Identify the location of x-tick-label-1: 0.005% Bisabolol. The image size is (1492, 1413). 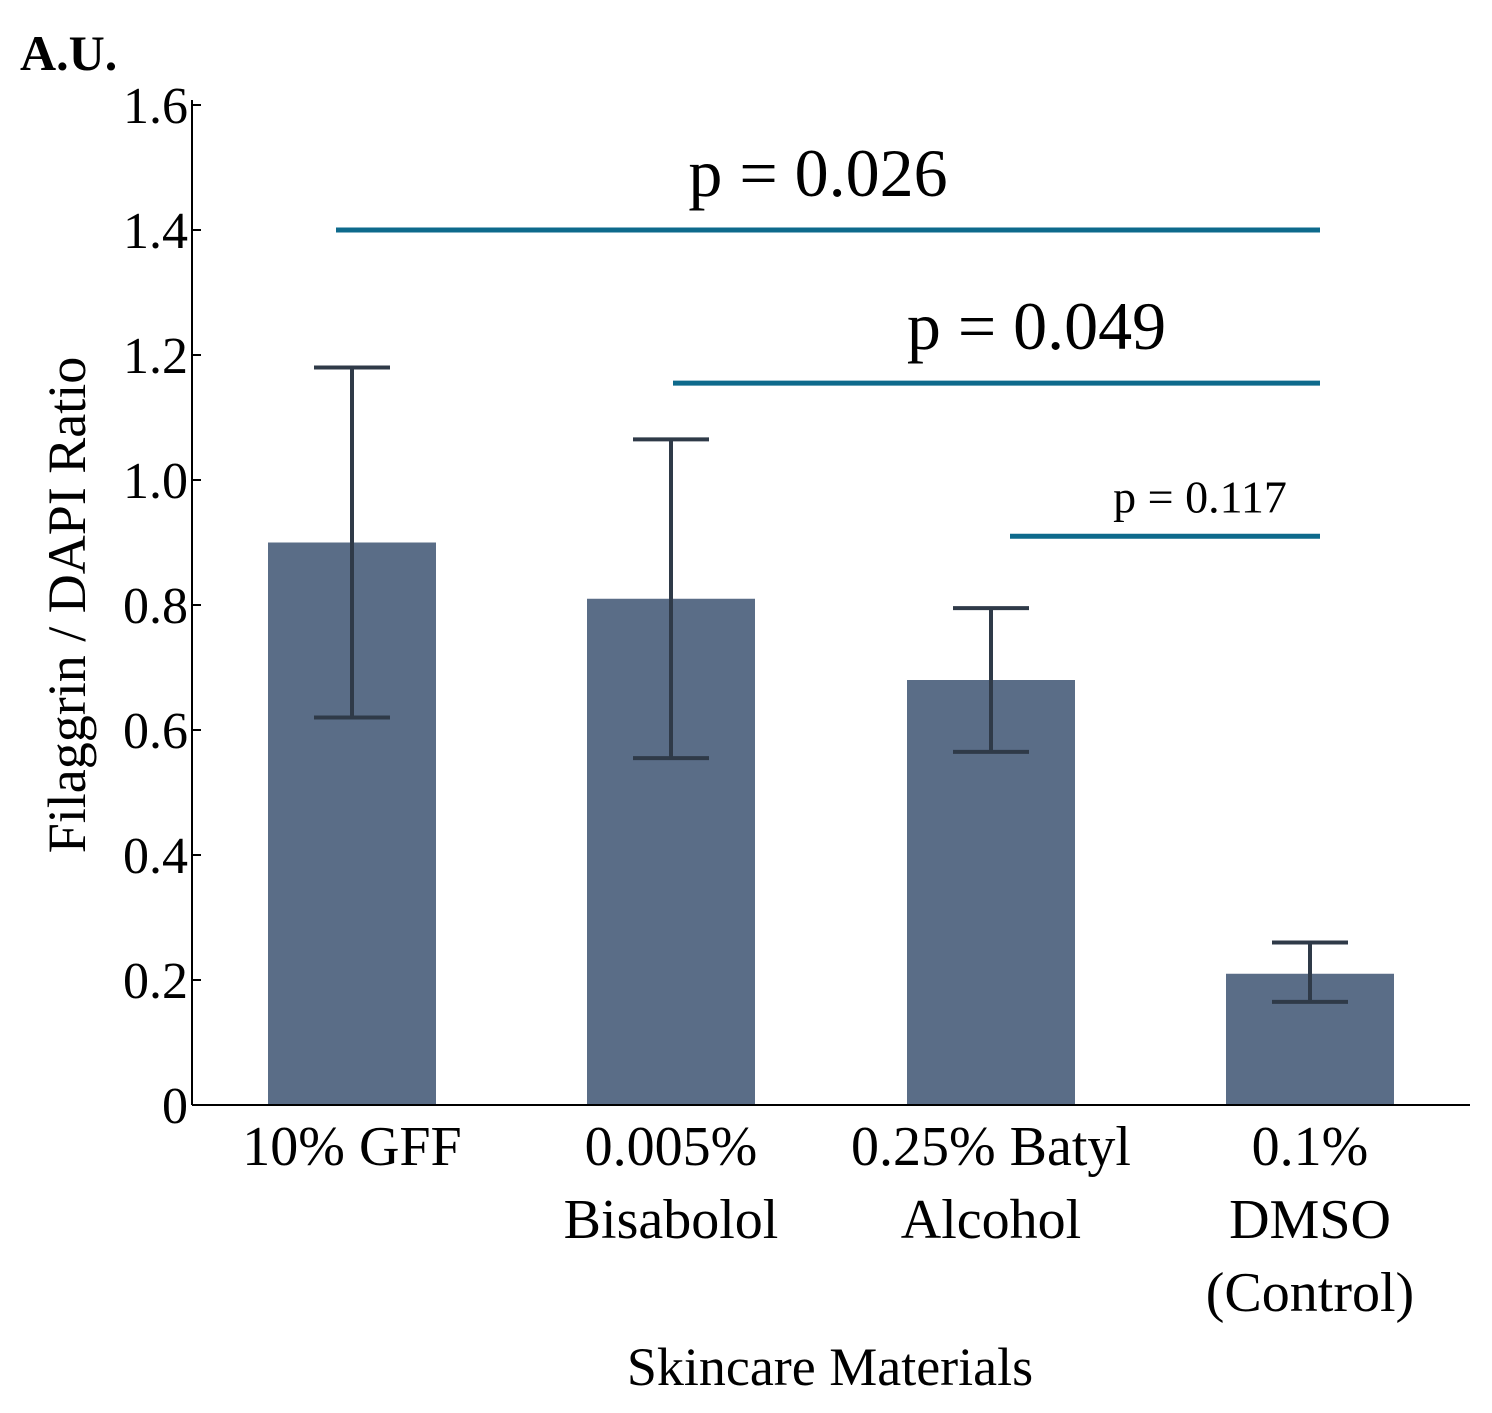
(671, 1183).